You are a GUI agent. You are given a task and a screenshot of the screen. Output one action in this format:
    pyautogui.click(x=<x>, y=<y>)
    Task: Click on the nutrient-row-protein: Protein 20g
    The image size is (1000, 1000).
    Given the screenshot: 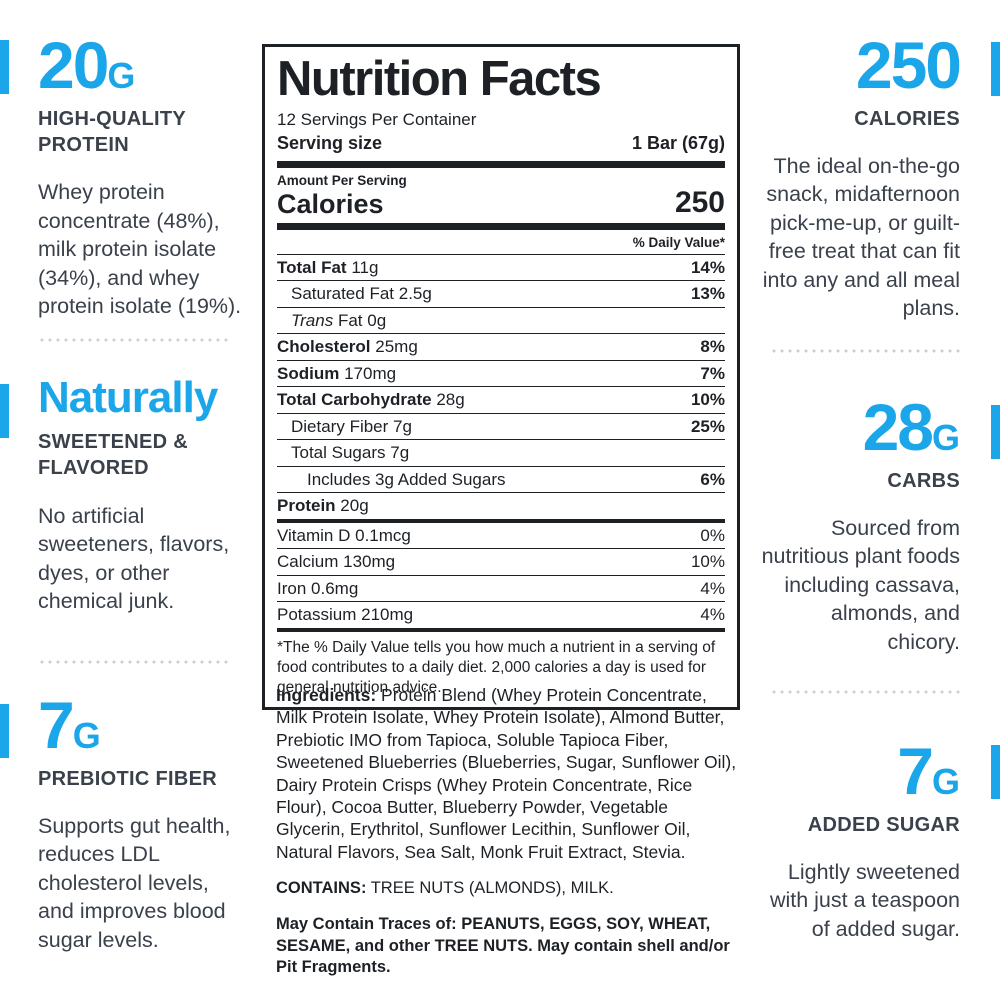 What is the action you would take?
    pyautogui.click(x=323, y=506)
    